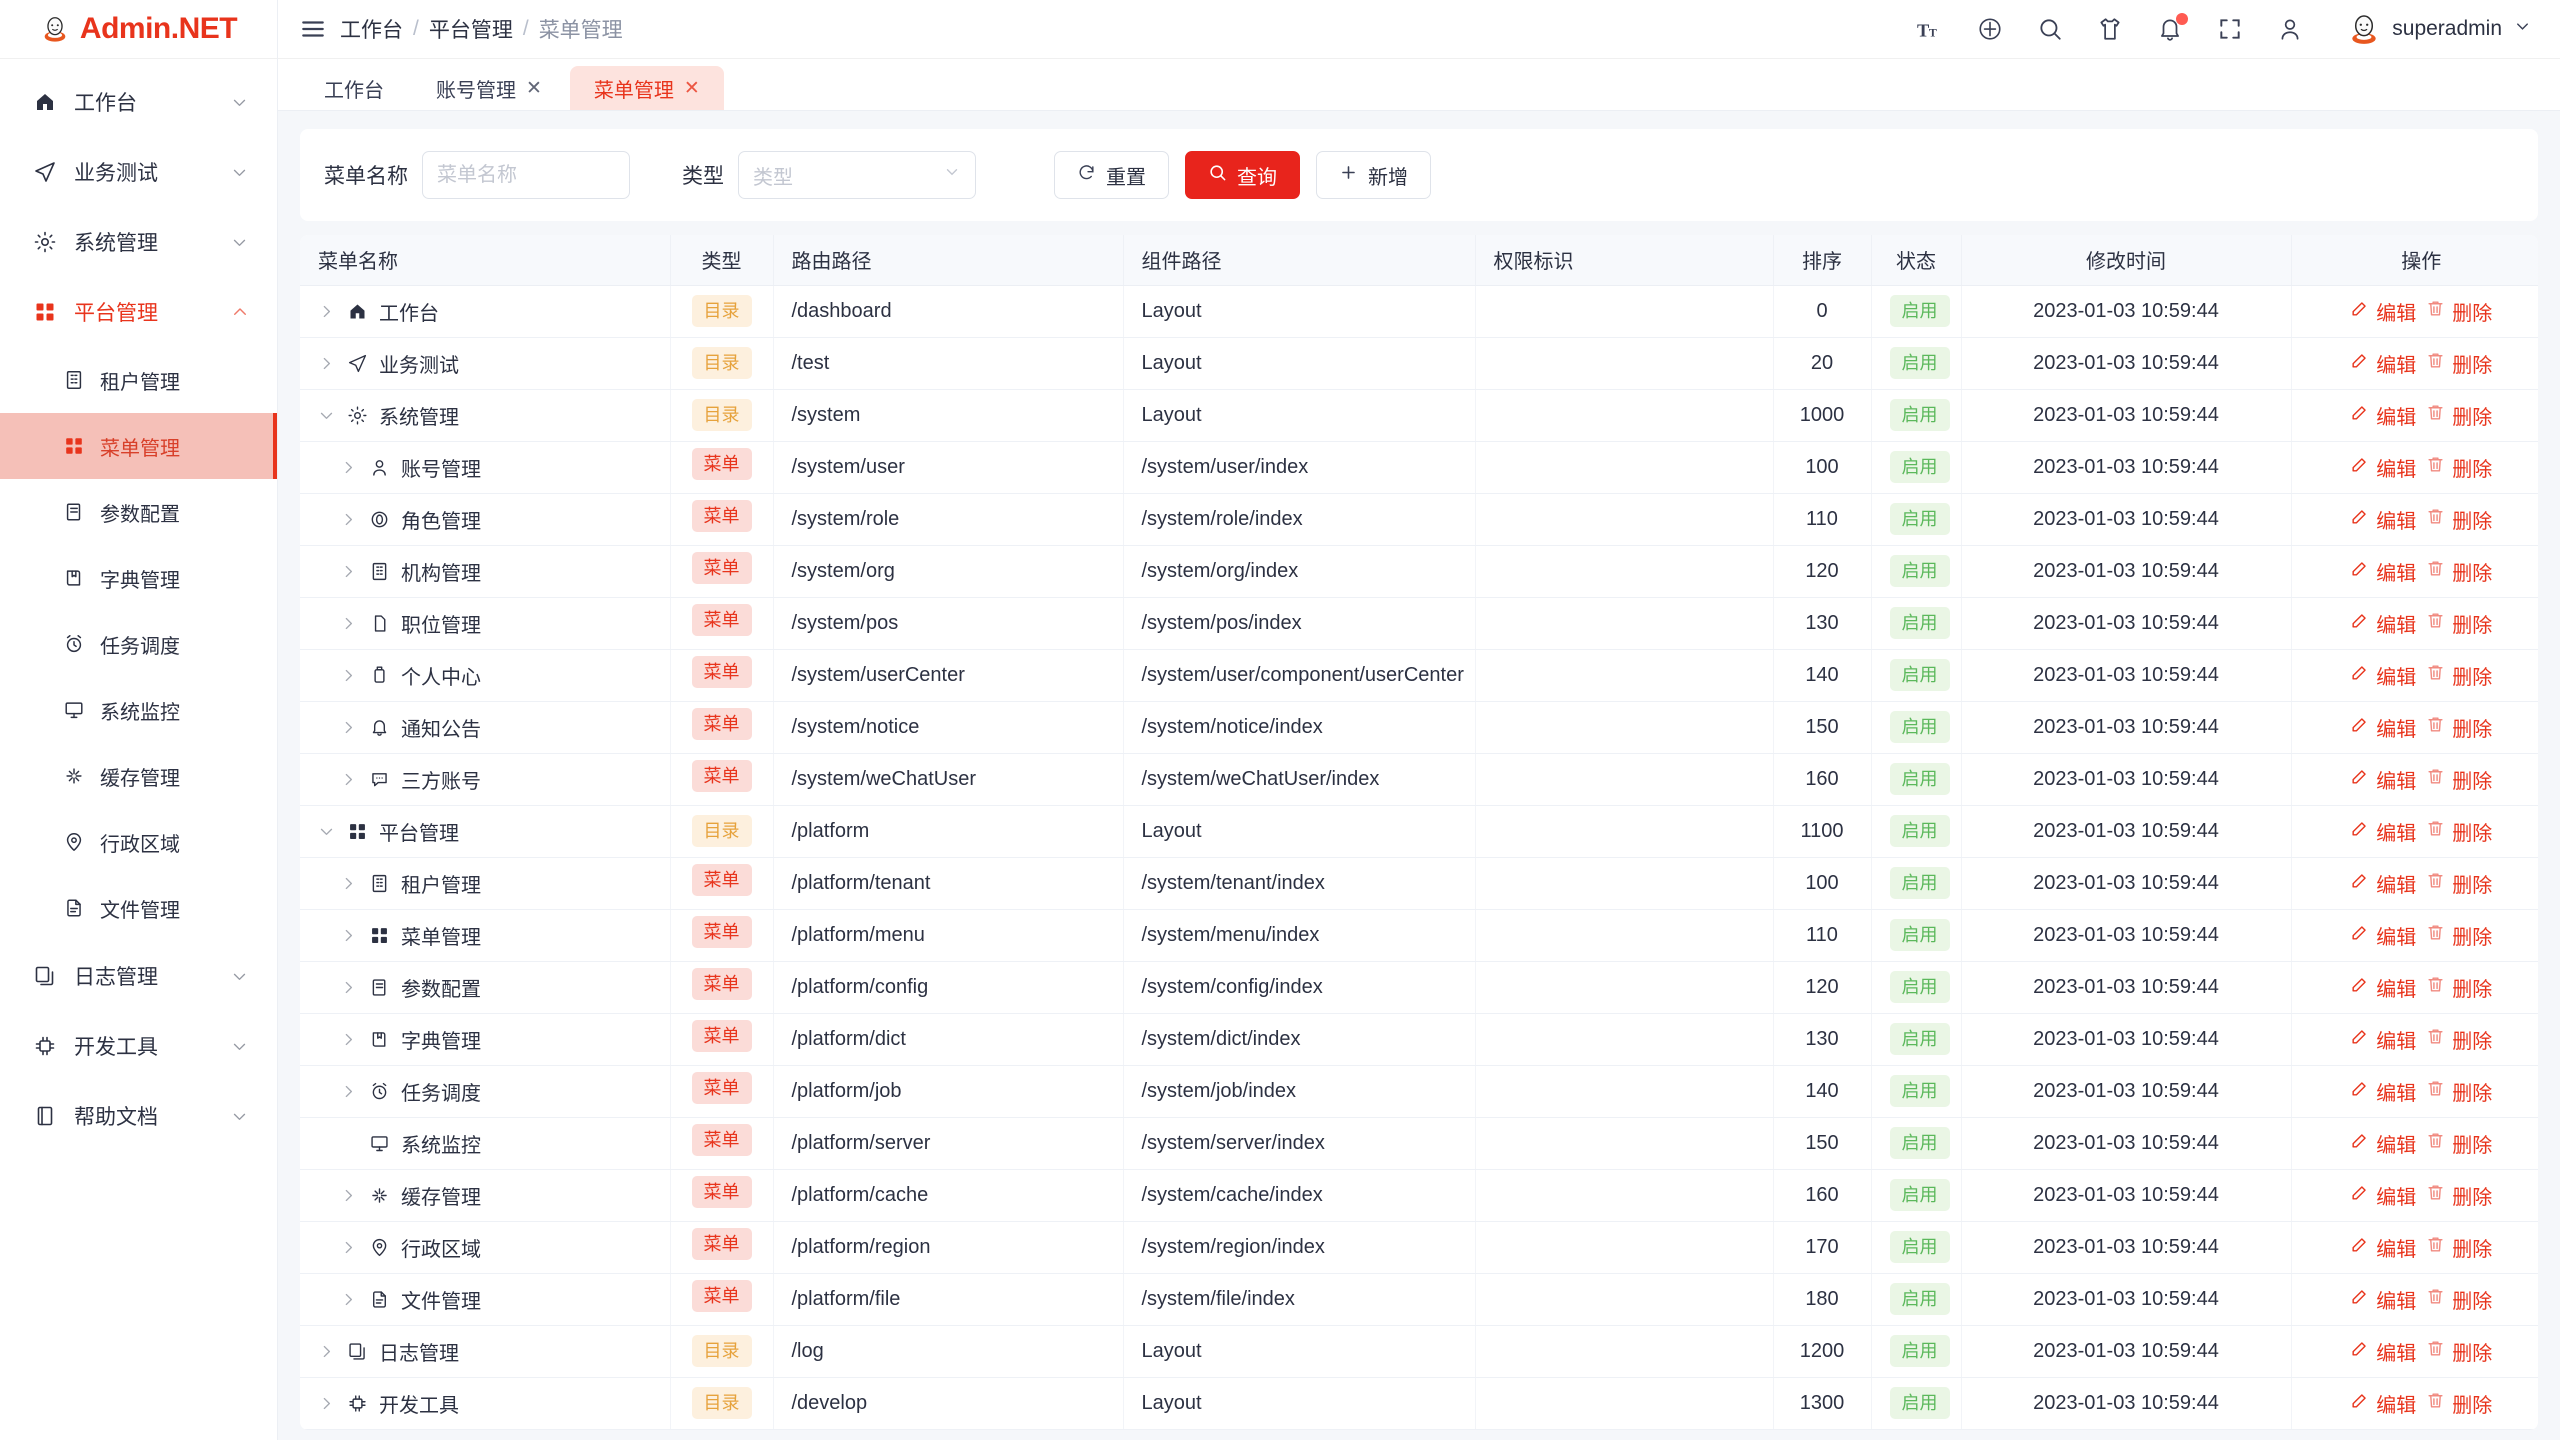 The image size is (2560, 1440). I want to click on brand-logo: Admin.NET, so click(138, 29).